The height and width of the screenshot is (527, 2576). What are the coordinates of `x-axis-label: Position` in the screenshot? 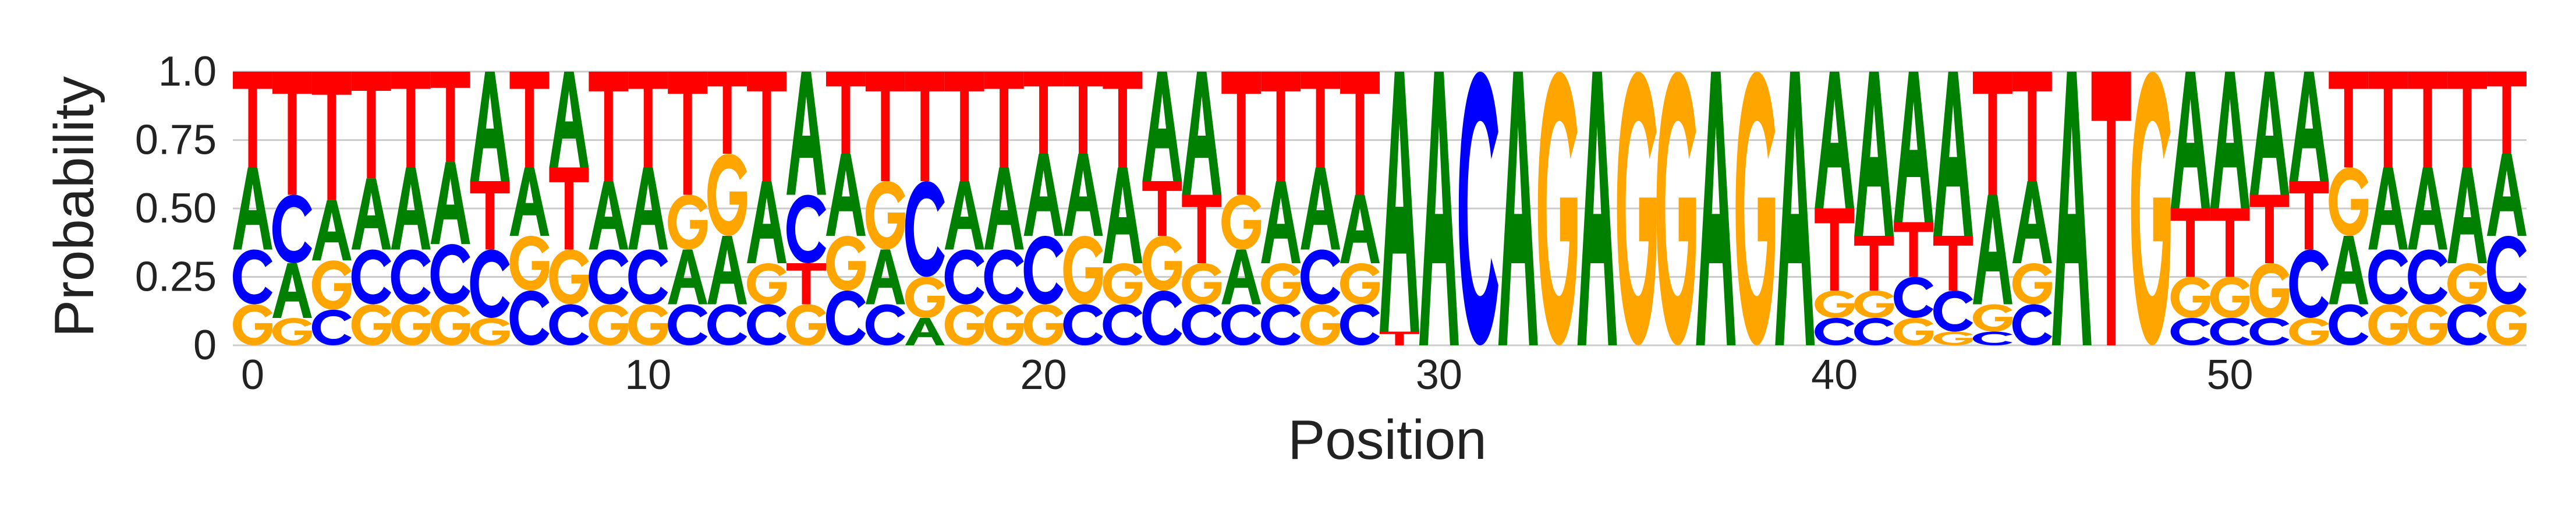 It's located at (1387, 440).